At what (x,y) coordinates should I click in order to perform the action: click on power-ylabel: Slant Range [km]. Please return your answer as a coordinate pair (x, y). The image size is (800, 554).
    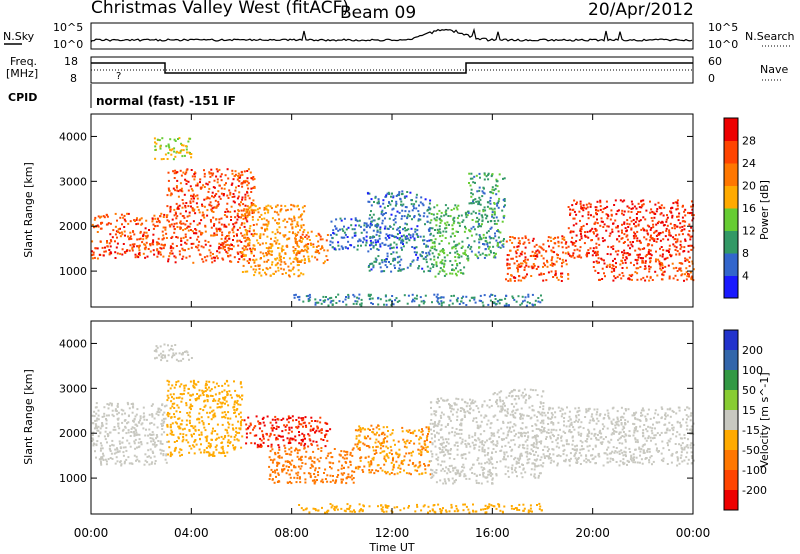
    Looking at the image, I should click on (28, 210).